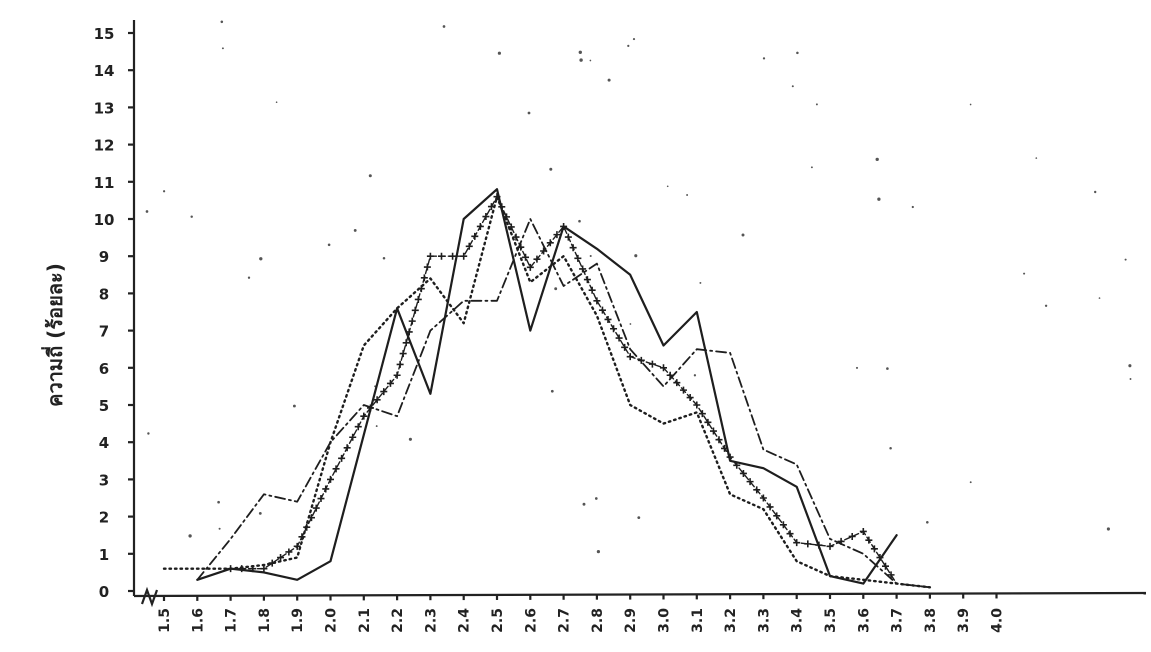 The width and height of the screenshot is (1151, 652). What do you see at coordinates (104, 257) in the screenshot?
I see `y-tick-label: 9` at bounding box center [104, 257].